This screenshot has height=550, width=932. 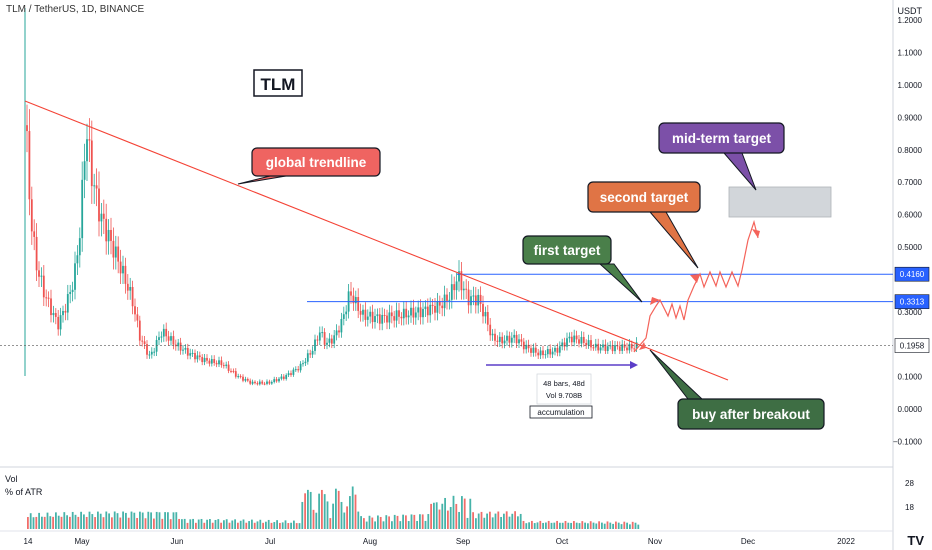 I want to click on measure-vol-label: Vol 9.708B, so click(x=564, y=395).